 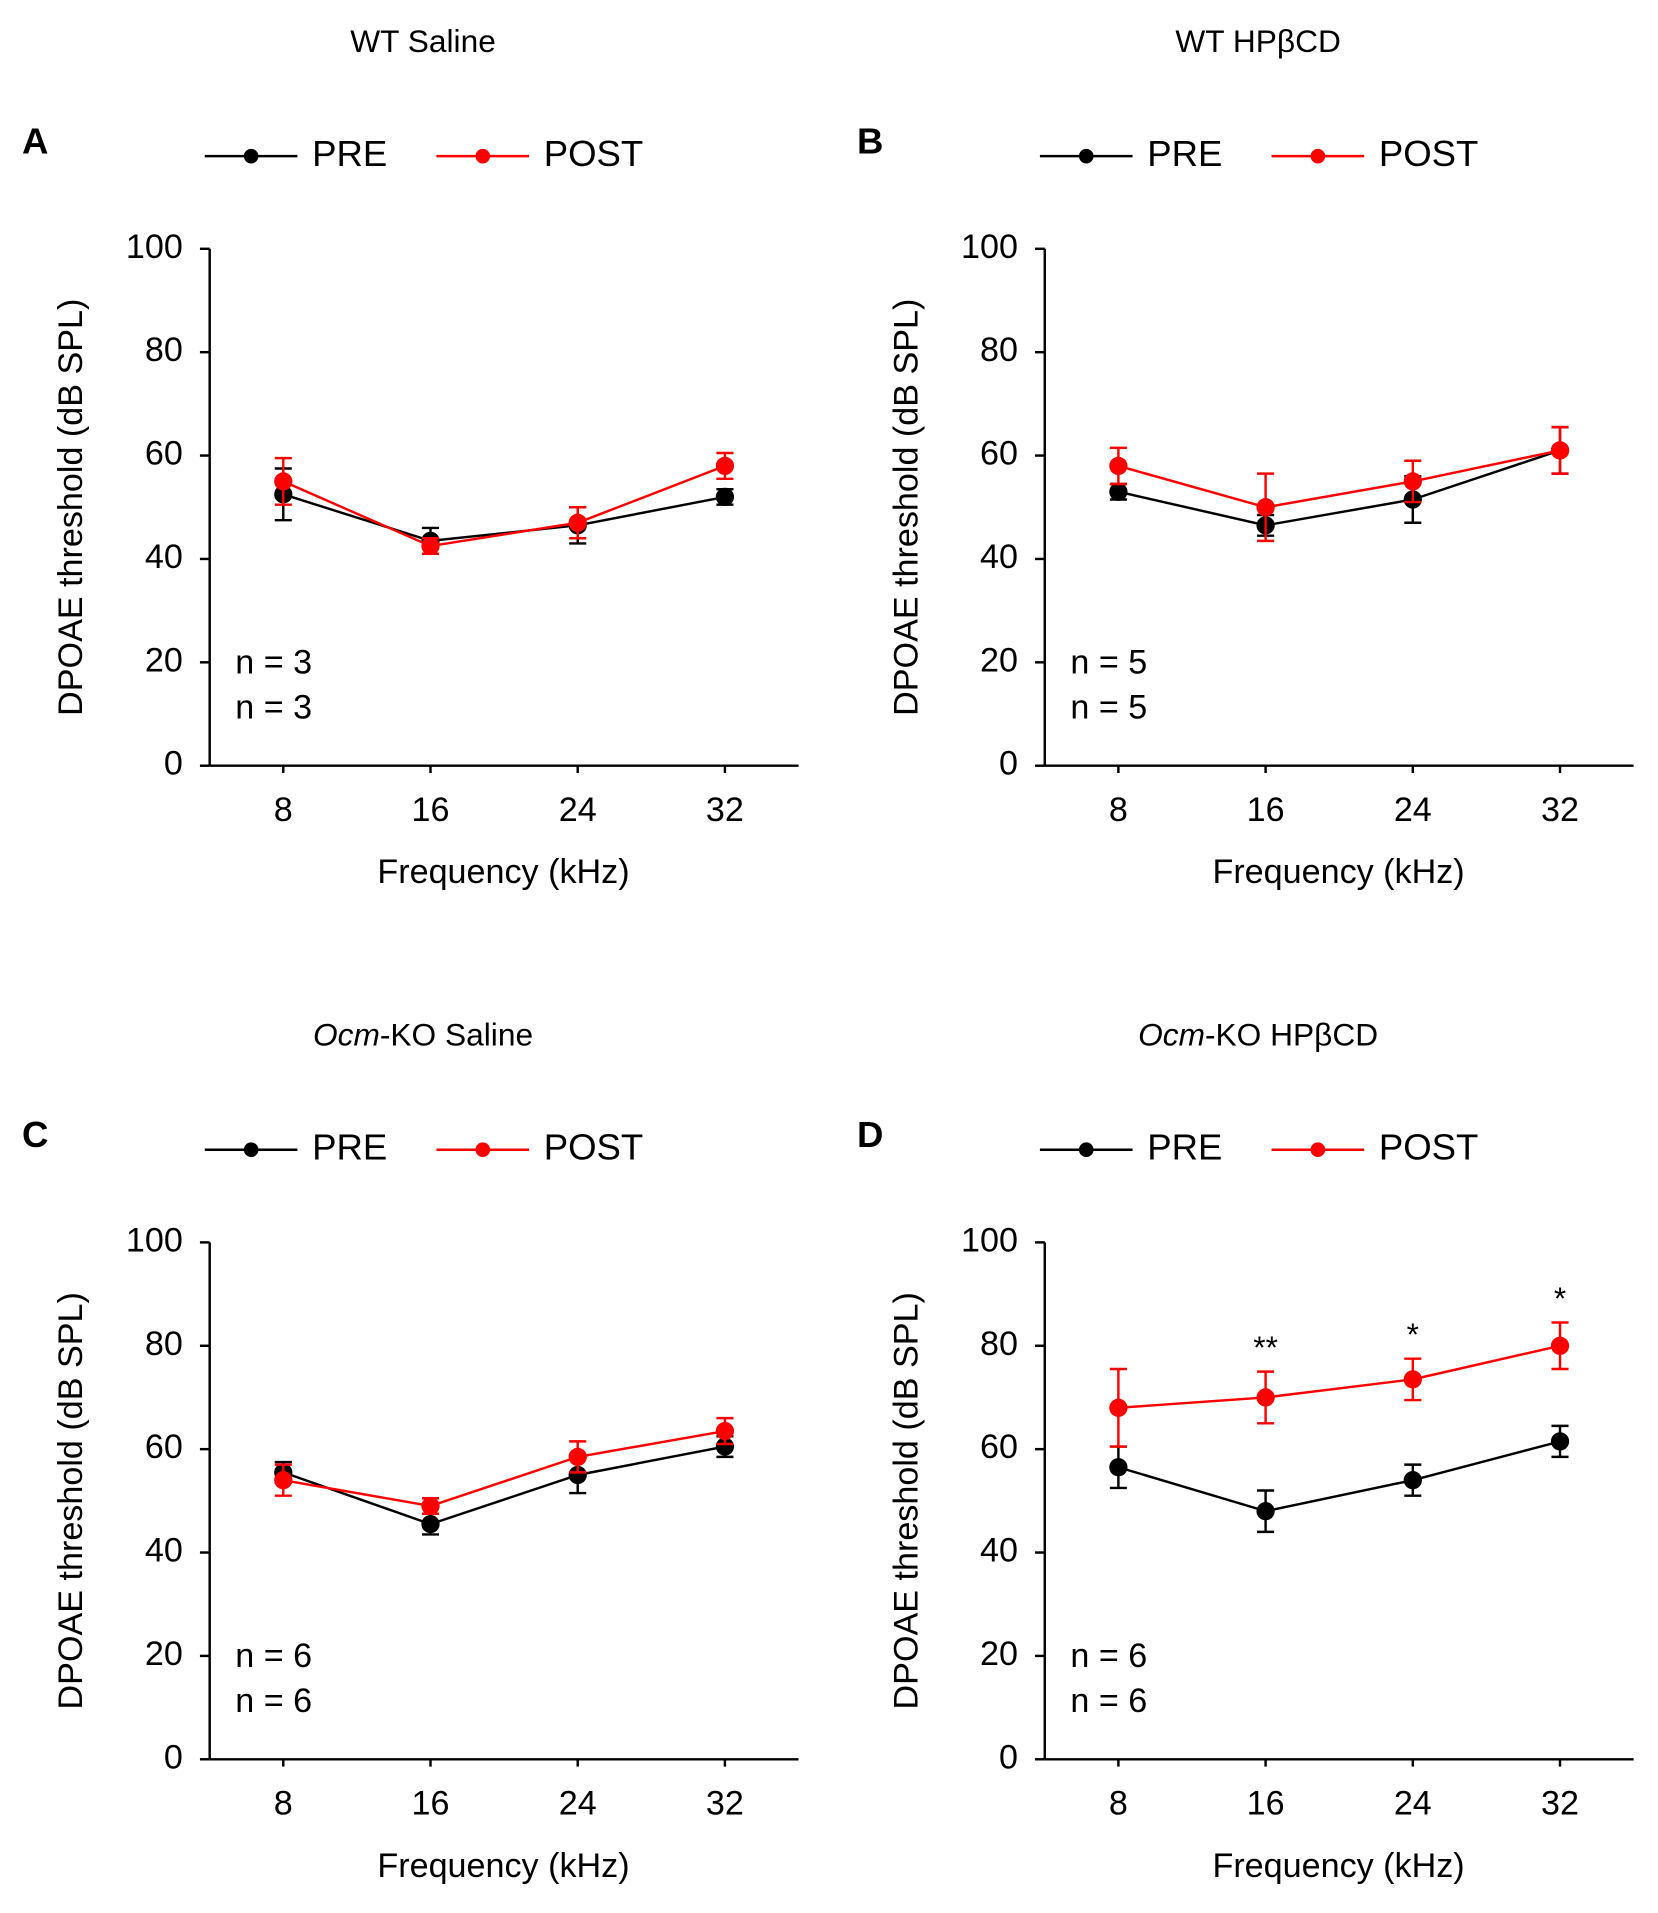 I want to click on y-tick-label: 40, so click(x=999, y=1551).